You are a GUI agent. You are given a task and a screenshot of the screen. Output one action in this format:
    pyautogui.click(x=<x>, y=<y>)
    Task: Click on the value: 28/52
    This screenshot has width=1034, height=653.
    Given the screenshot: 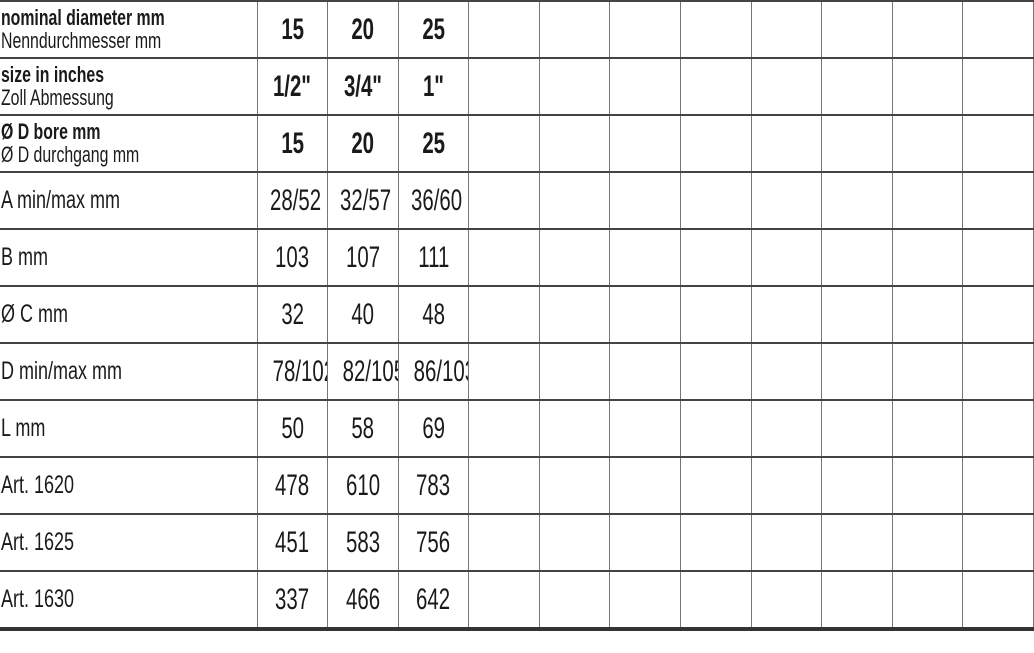 What is the action you would take?
    pyautogui.click(x=295, y=200)
    